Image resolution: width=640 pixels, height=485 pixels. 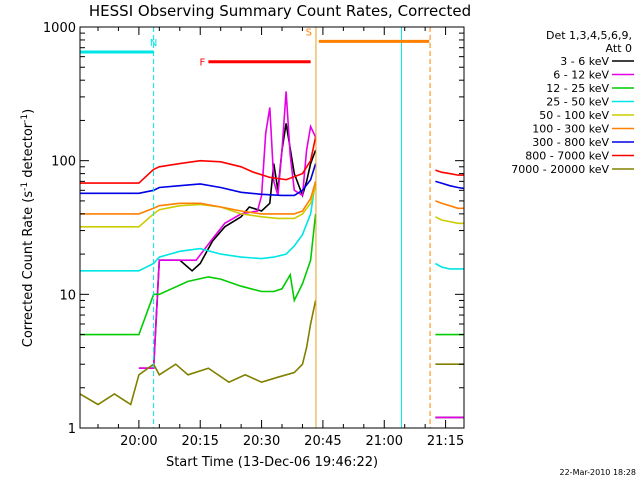 What do you see at coordinates (67, 295) in the screenshot?
I see `y-tick-label-10: 10` at bounding box center [67, 295].